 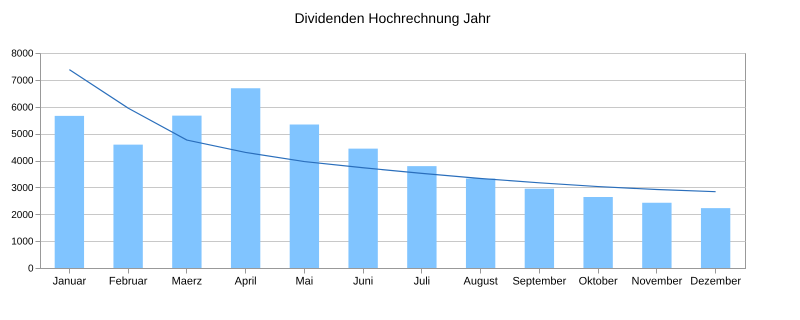 What do you see at coordinates (22, 80) in the screenshot?
I see `y-tick-label: 7000` at bounding box center [22, 80].